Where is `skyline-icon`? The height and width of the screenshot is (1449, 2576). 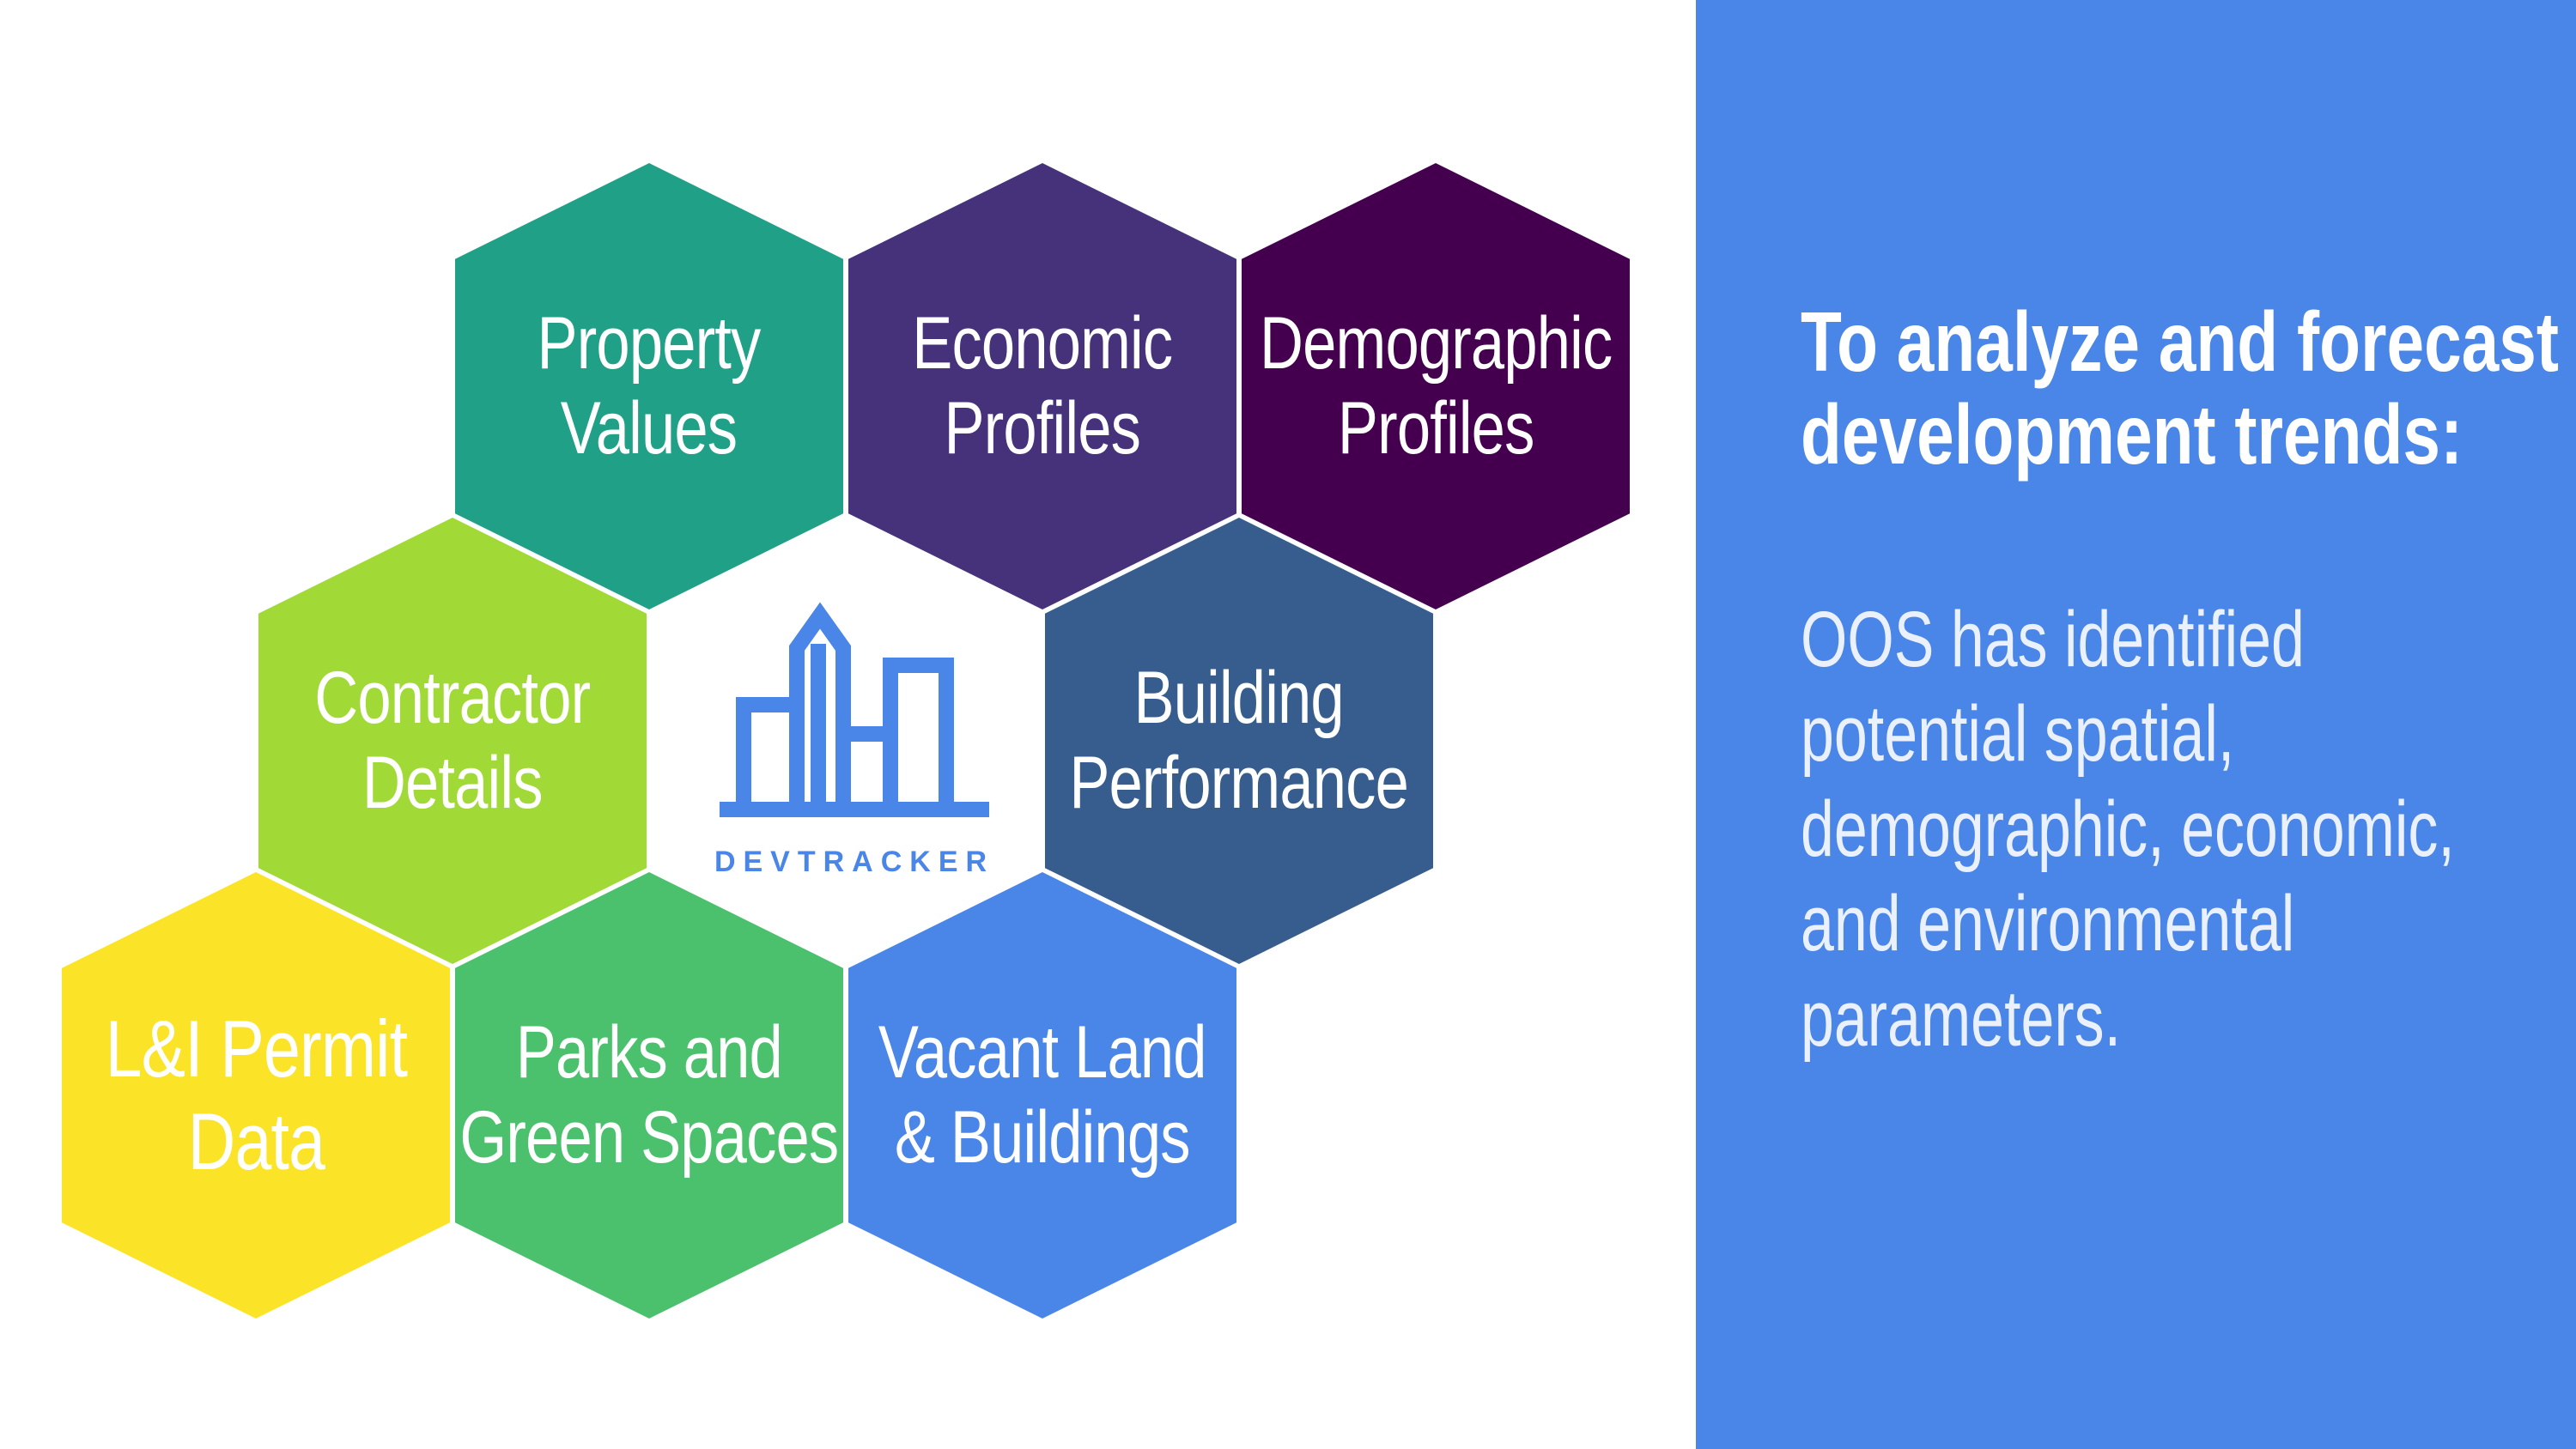
skyline-icon is located at coordinates (854, 709).